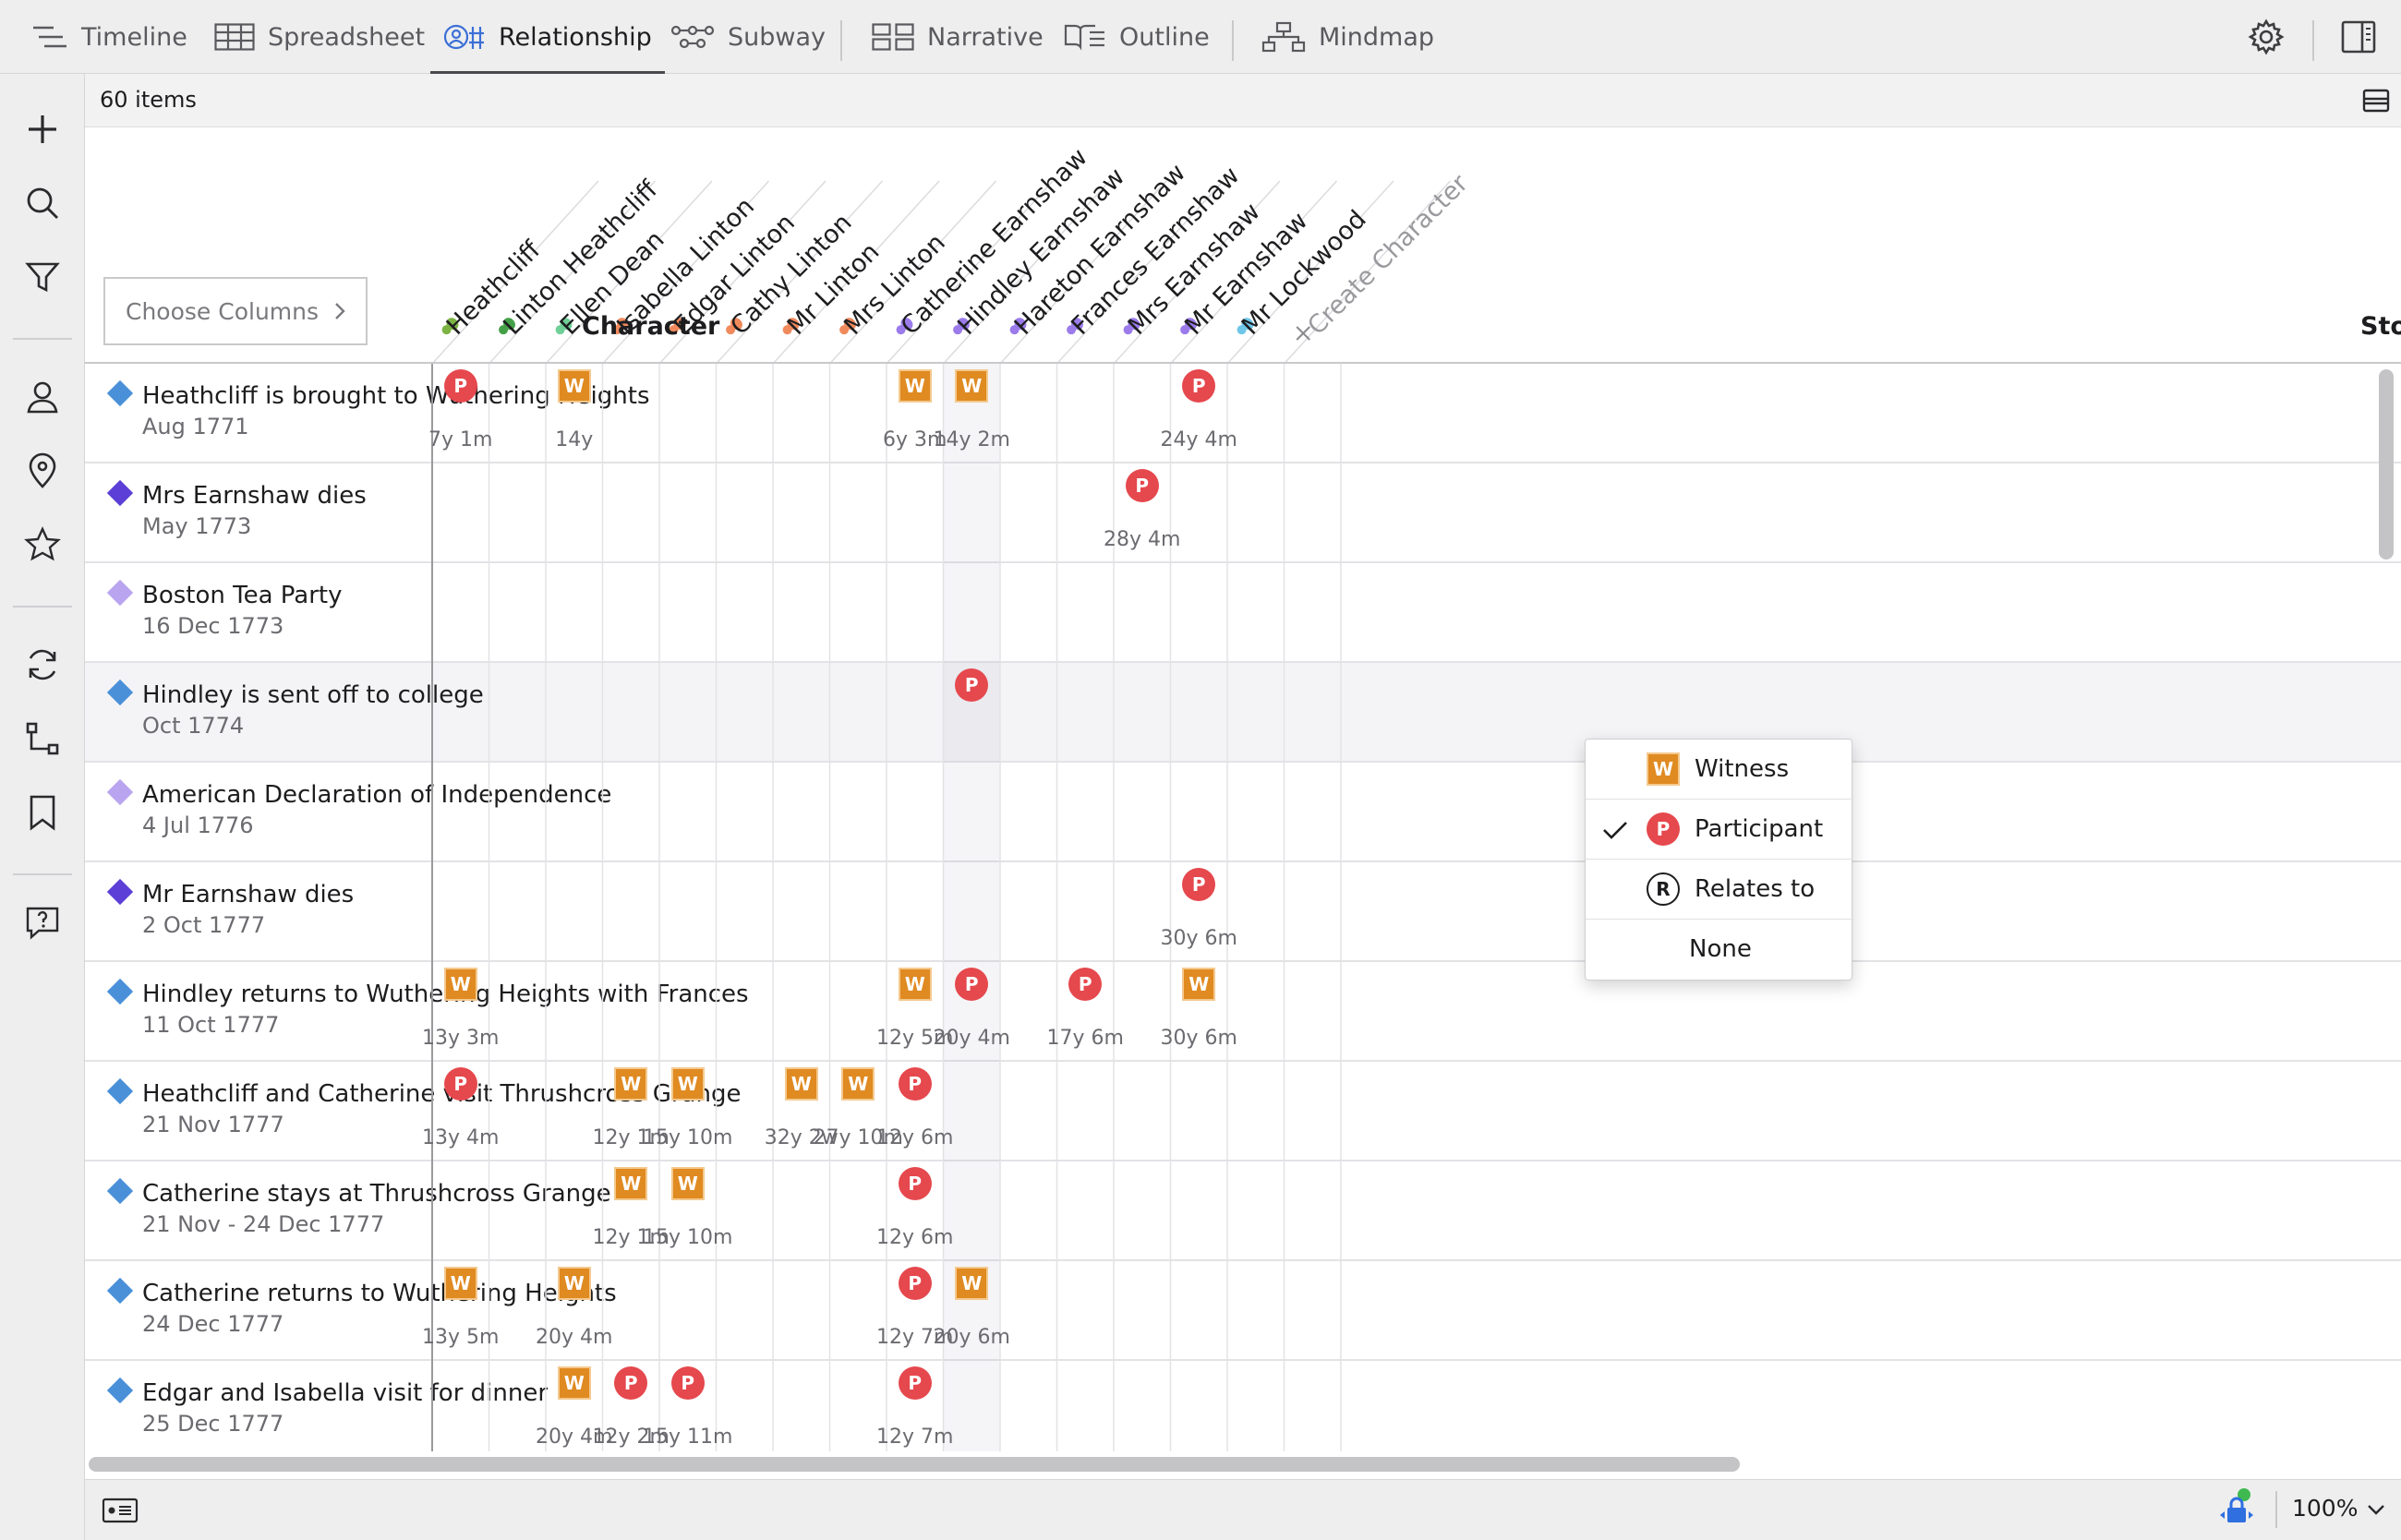  Describe the element at coordinates (461, 1338) in the screenshot. I see `character-age: 13y 5m` at that location.